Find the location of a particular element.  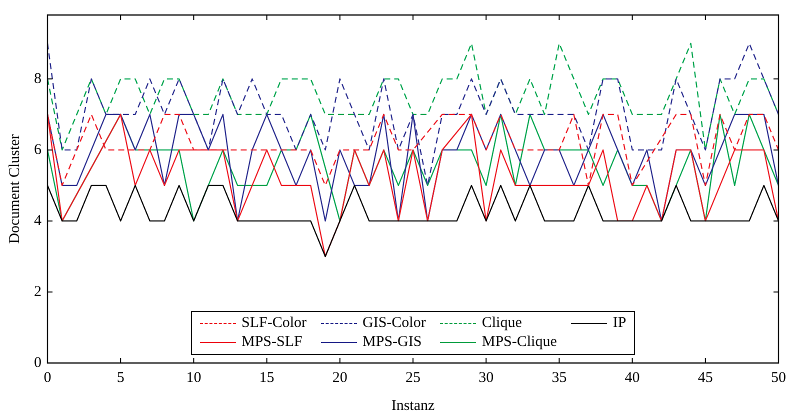

y-tick-label: 4 is located at coordinates (38, 220).